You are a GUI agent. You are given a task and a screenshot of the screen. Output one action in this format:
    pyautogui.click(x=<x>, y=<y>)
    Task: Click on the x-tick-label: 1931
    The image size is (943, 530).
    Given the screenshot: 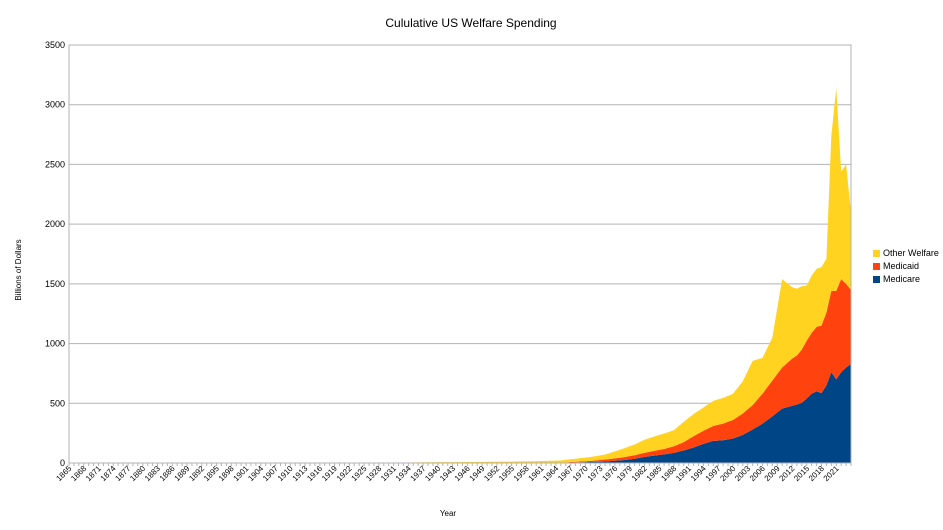 What is the action you would take?
    pyautogui.click(x=388, y=473)
    